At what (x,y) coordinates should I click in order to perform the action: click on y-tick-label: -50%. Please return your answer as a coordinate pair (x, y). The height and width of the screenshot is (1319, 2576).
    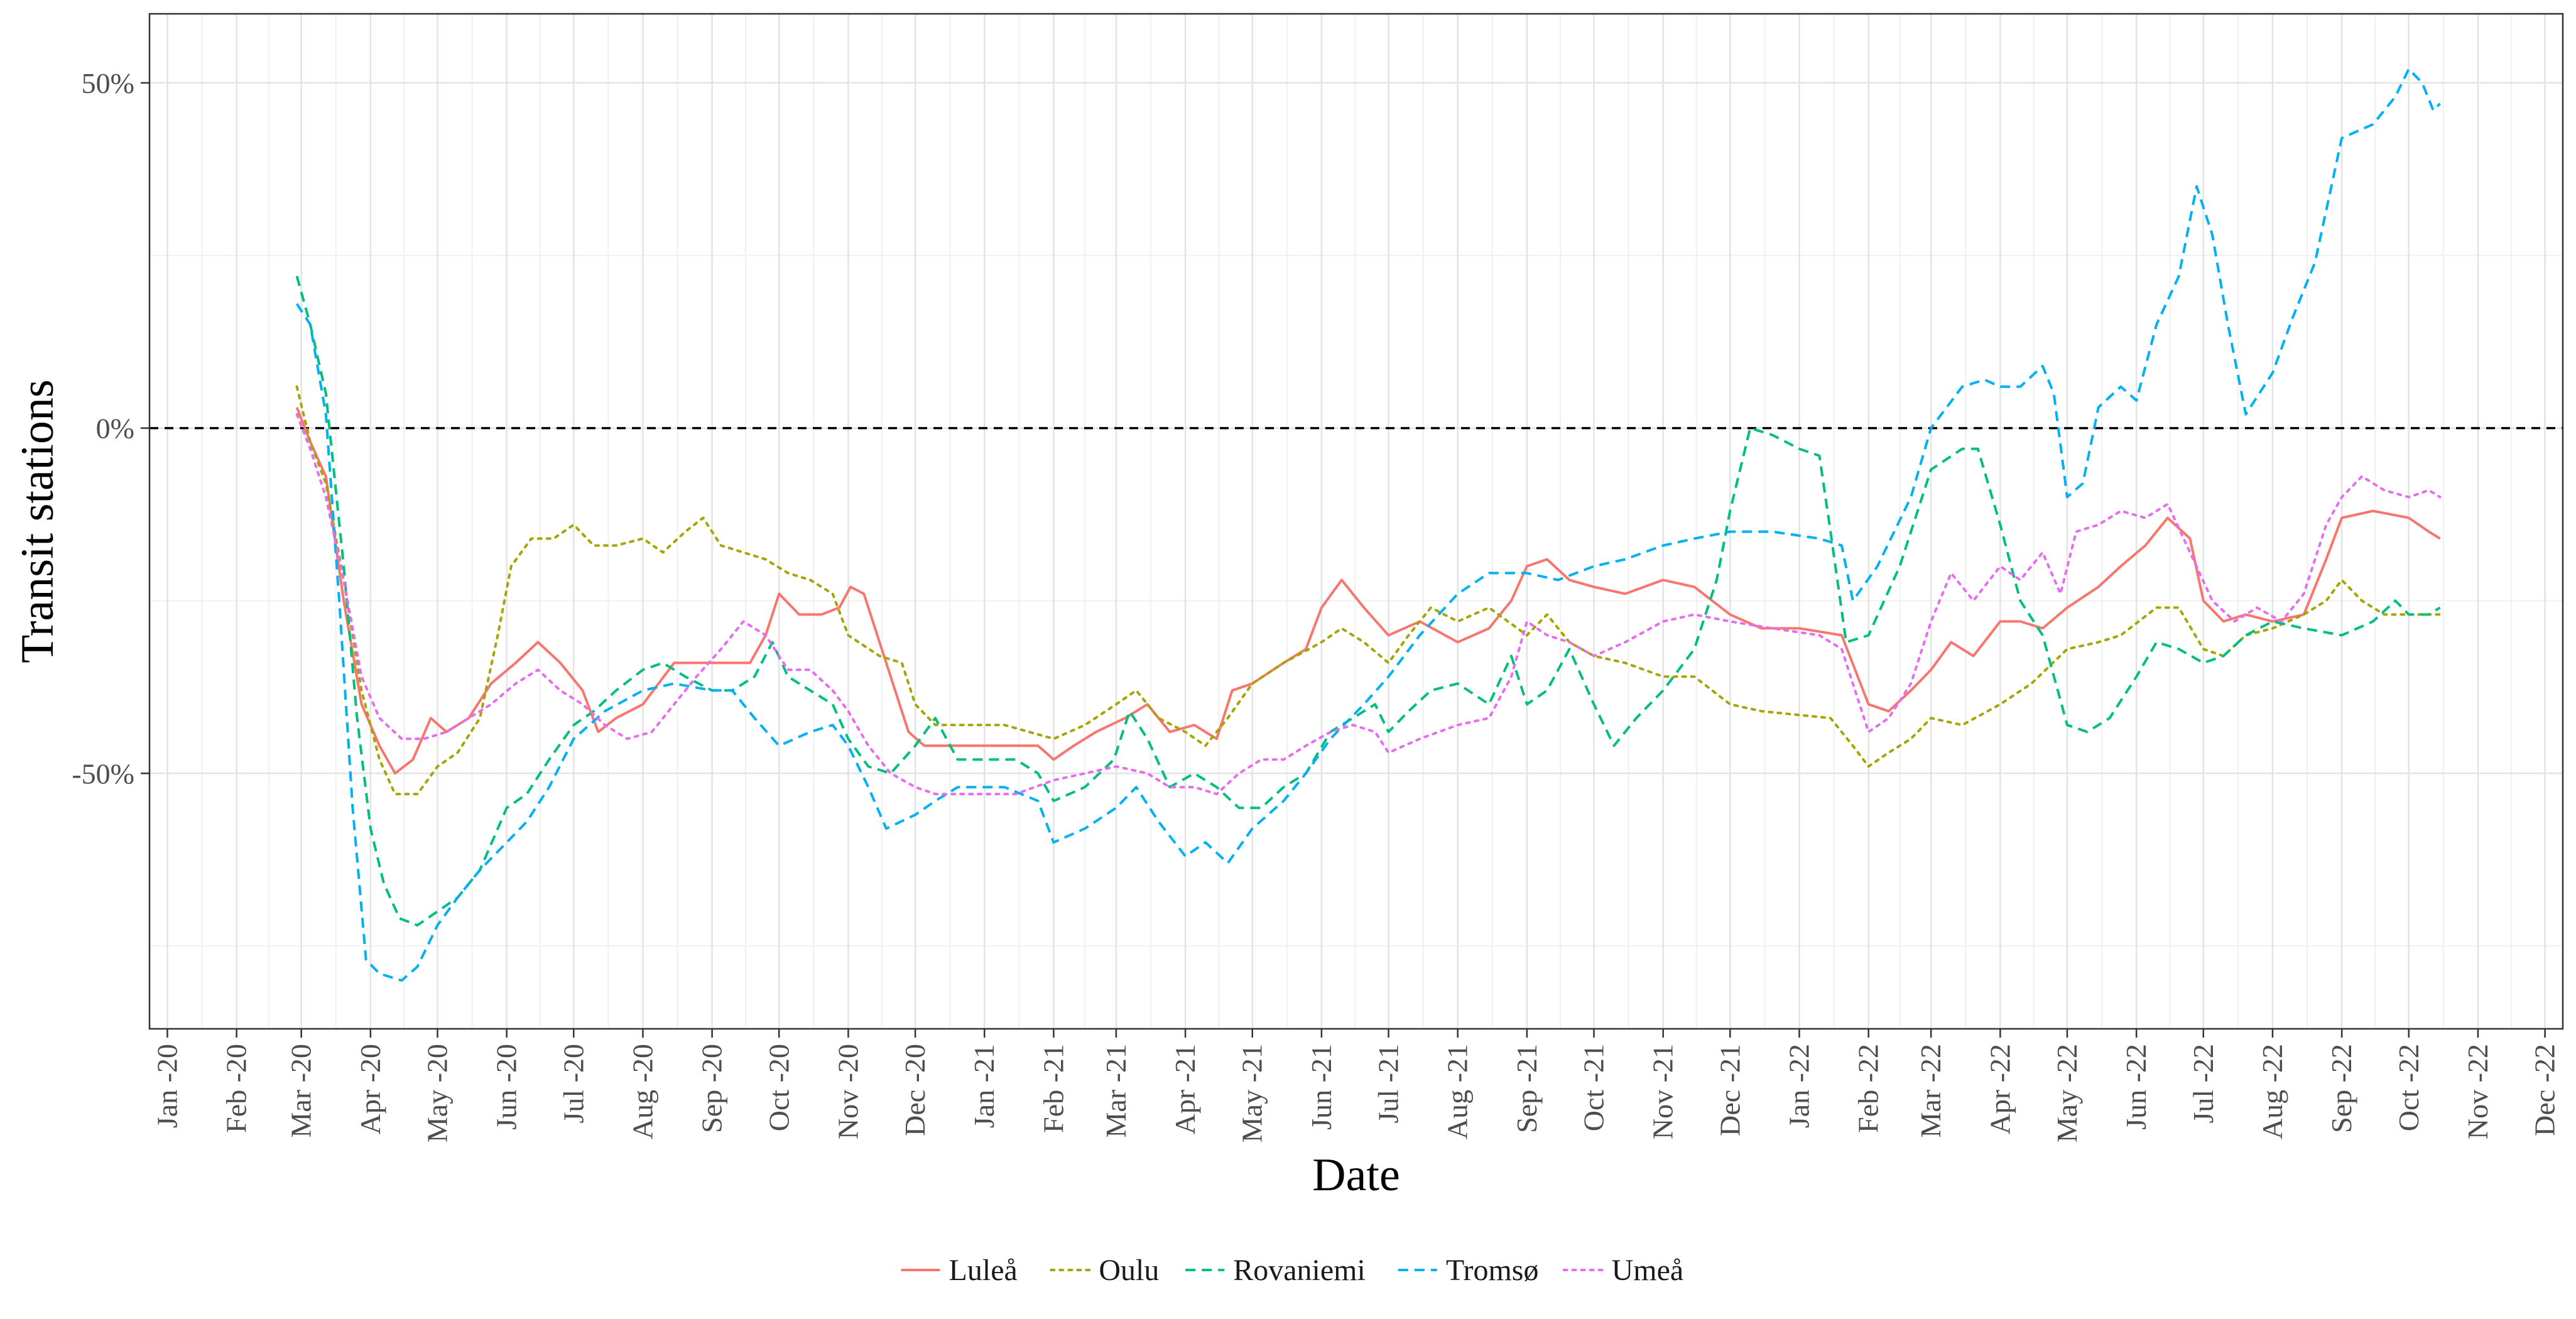
    Looking at the image, I should click on (103, 773).